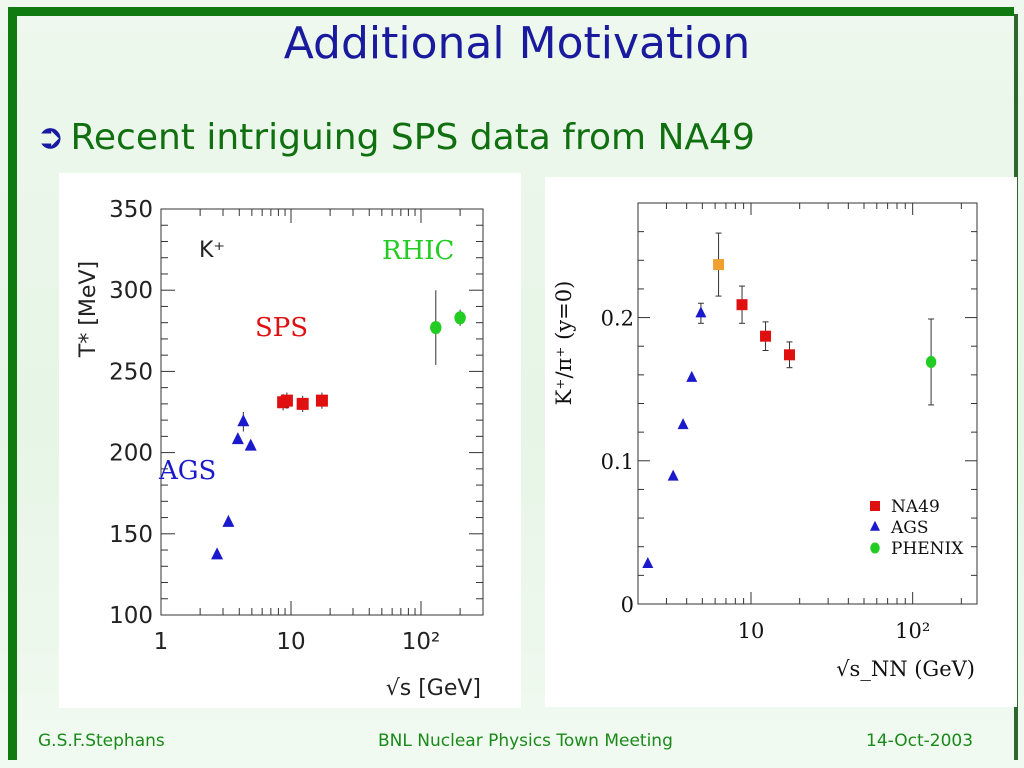  What do you see at coordinates (88, 309) in the screenshot?
I see `y-axis-label: T* [MeV]` at bounding box center [88, 309].